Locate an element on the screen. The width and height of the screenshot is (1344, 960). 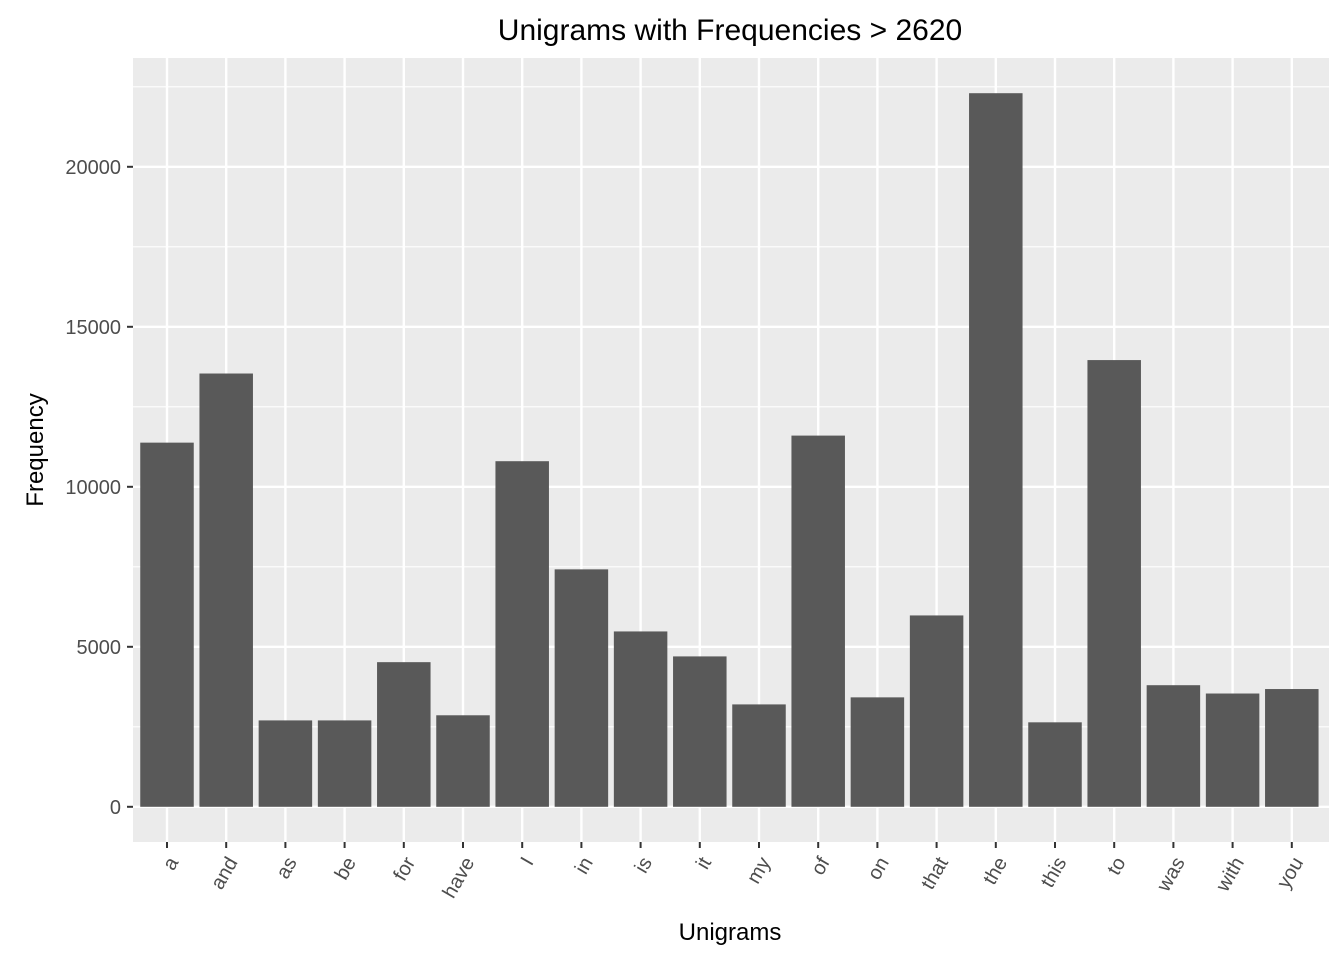
bar-was is located at coordinates (1173, 746).